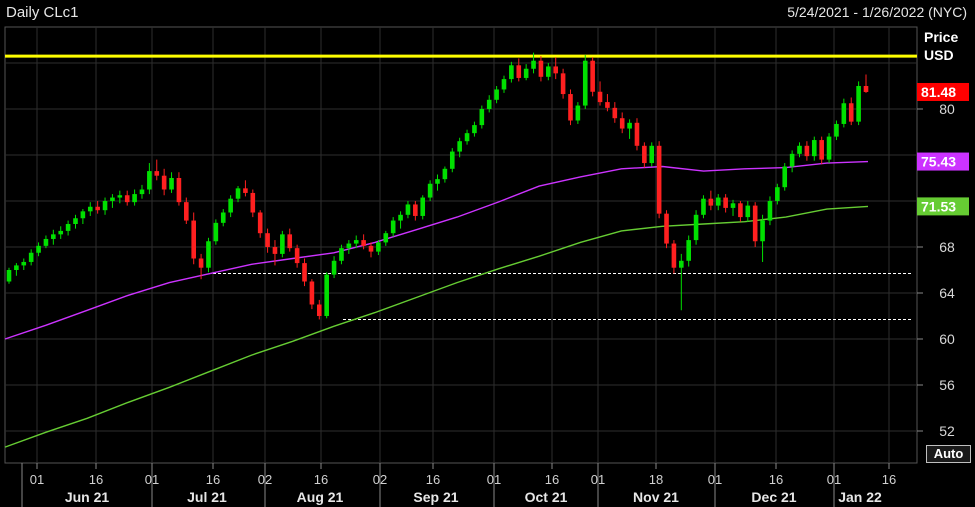  I want to click on ma-green-label: 71.53, so click(938, 206).